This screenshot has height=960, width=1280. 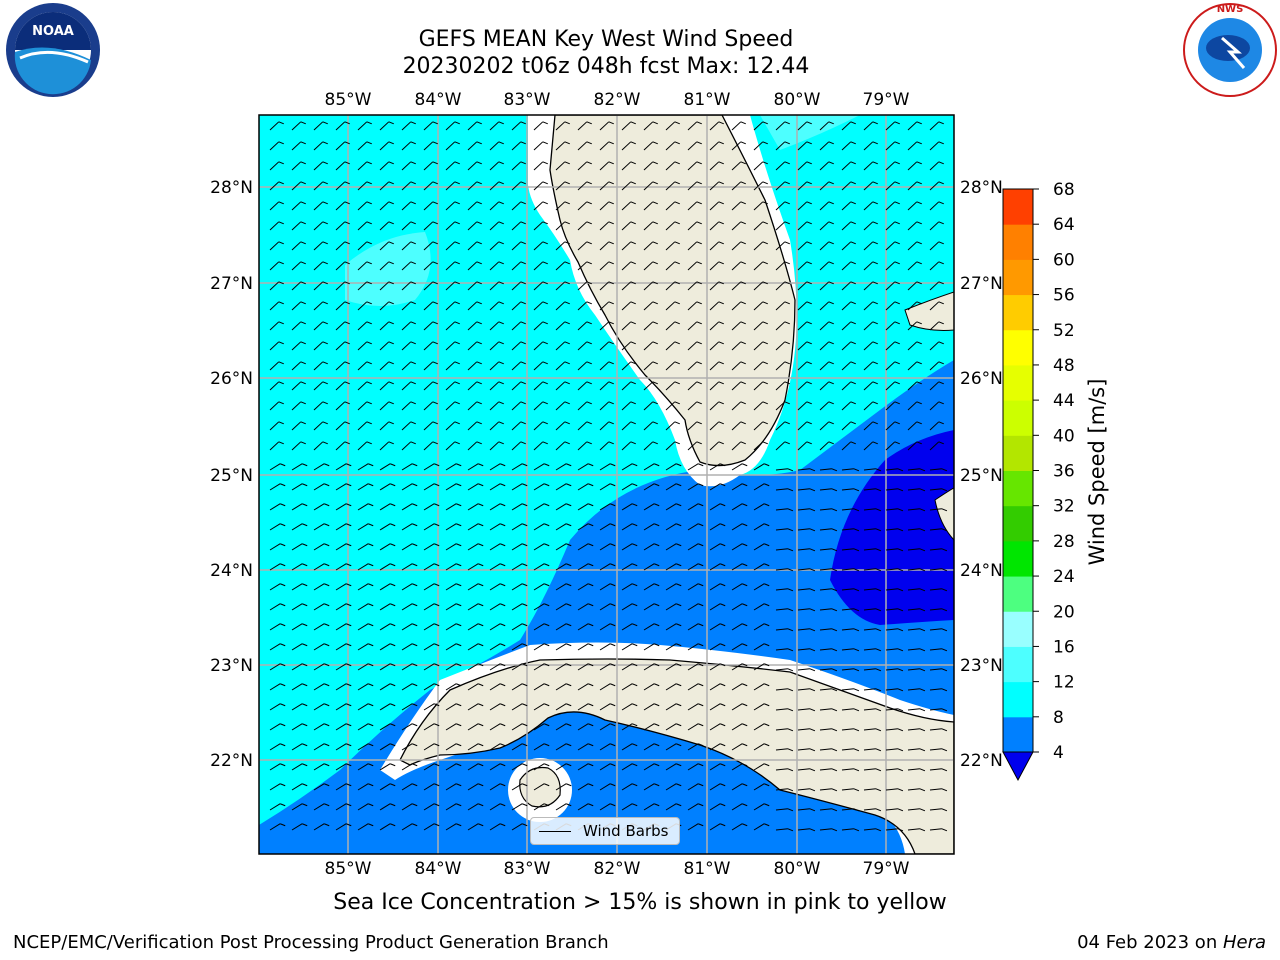 What do you see at coordinates (981, 761) in the screenshot?
I see `lat-label-right: 22°N` at bounding box center [981, 761].